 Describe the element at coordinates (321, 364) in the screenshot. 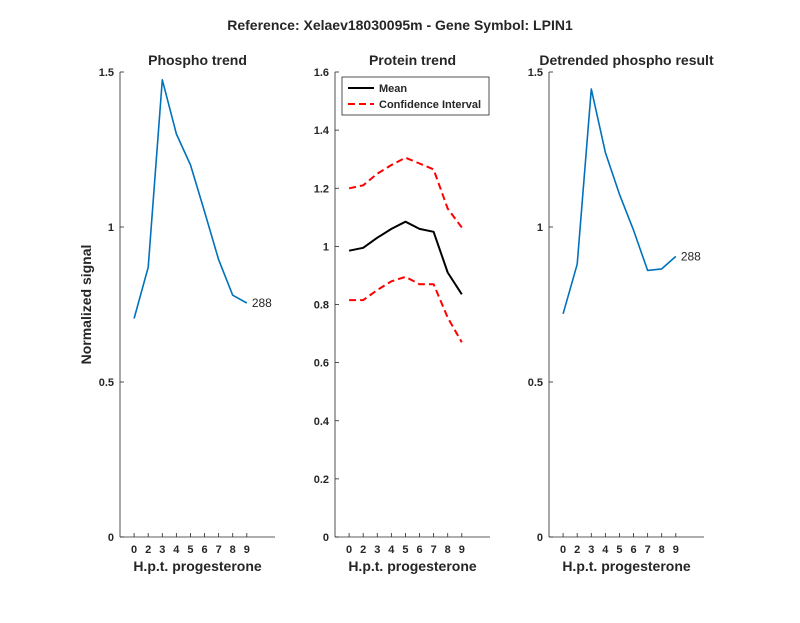

I see `y-tick-label: 0.6` at that location.